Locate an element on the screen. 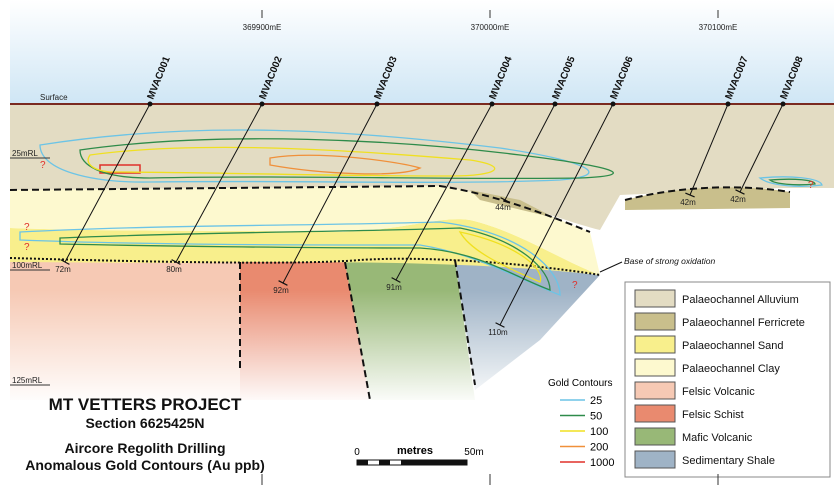 The width and height of the screenshot is (834, 490). easting-label: 370000mE is located at coordinates (490, 27).